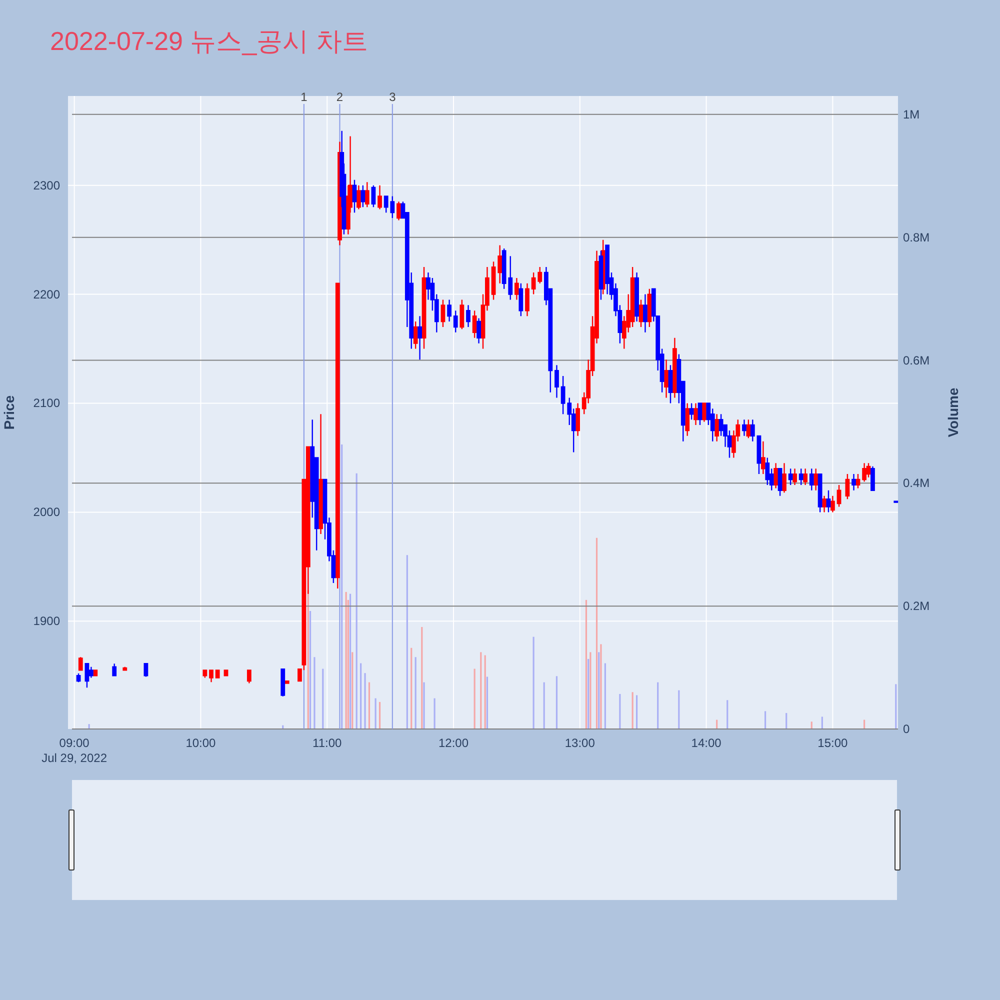 The height and width of the screenshot is (1000, 1000). I want to click on y2-tick-label: 1M, so click(911, 114).